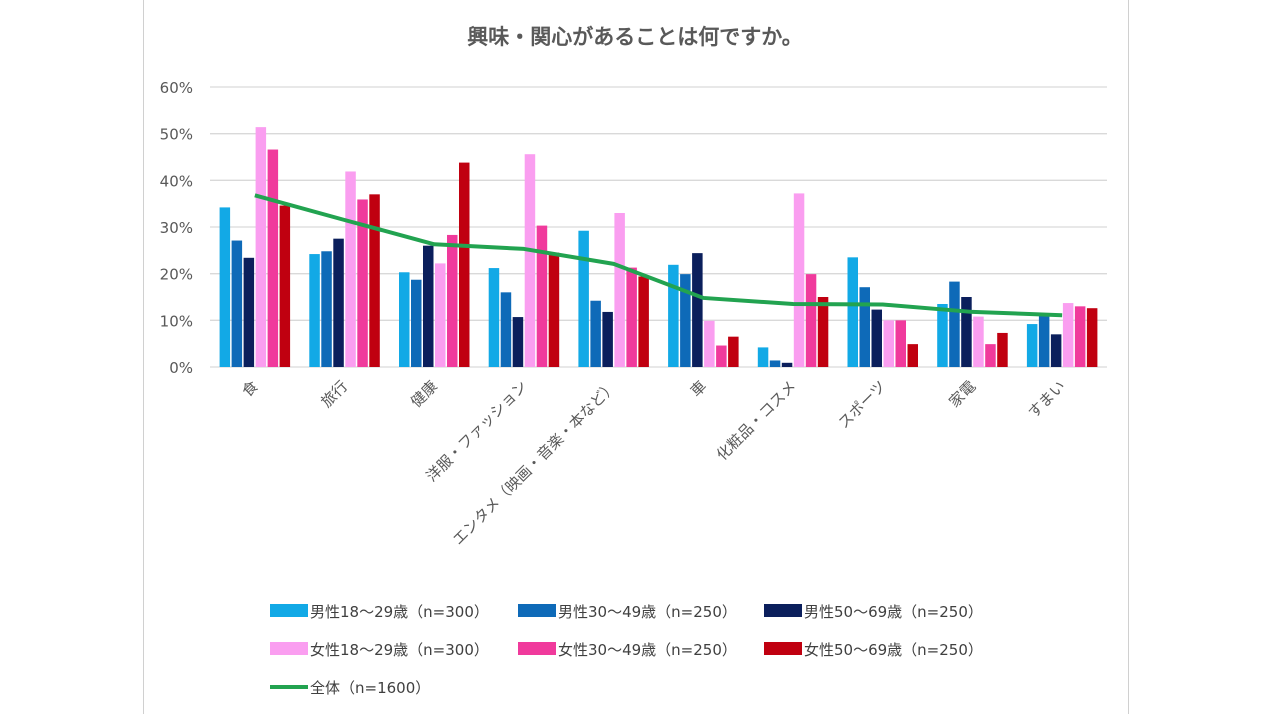 The height and width of the screenshot is (714, 1269). I want to click on legend-label: 女性50～69歳（n=250）, so click(893, 650).